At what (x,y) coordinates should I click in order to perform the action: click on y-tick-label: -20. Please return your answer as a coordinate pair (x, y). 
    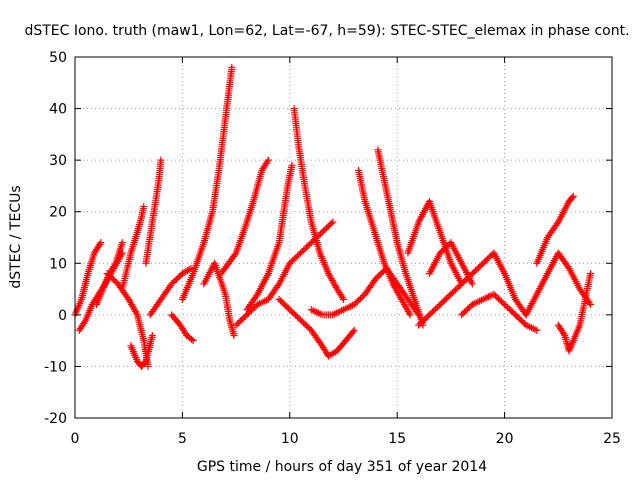
    Looking at the image, I should click on (55, 419).